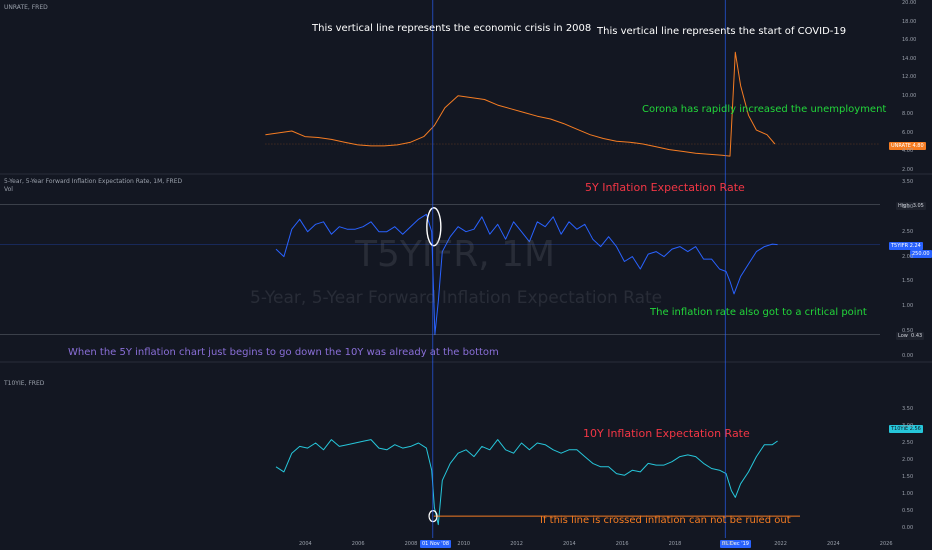 Image resolution: width=932 pixels, height=550 pixels. What do you see at coordinates (24, 383) in the screenshot?
I see `t10yie-pane-label: T10YIE, FRED` at bounding box center [24, 383].